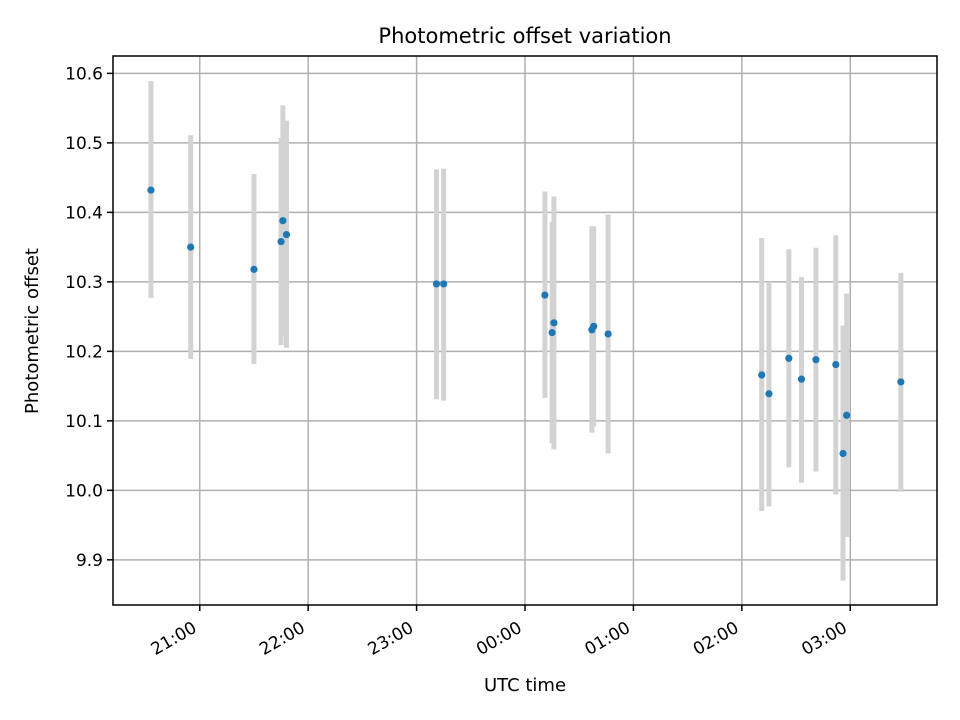  I want to click on x-axis-ticks: 21:00 22:00 23:00 00:00 01:00 02:00 03:00, so click(500, 632).